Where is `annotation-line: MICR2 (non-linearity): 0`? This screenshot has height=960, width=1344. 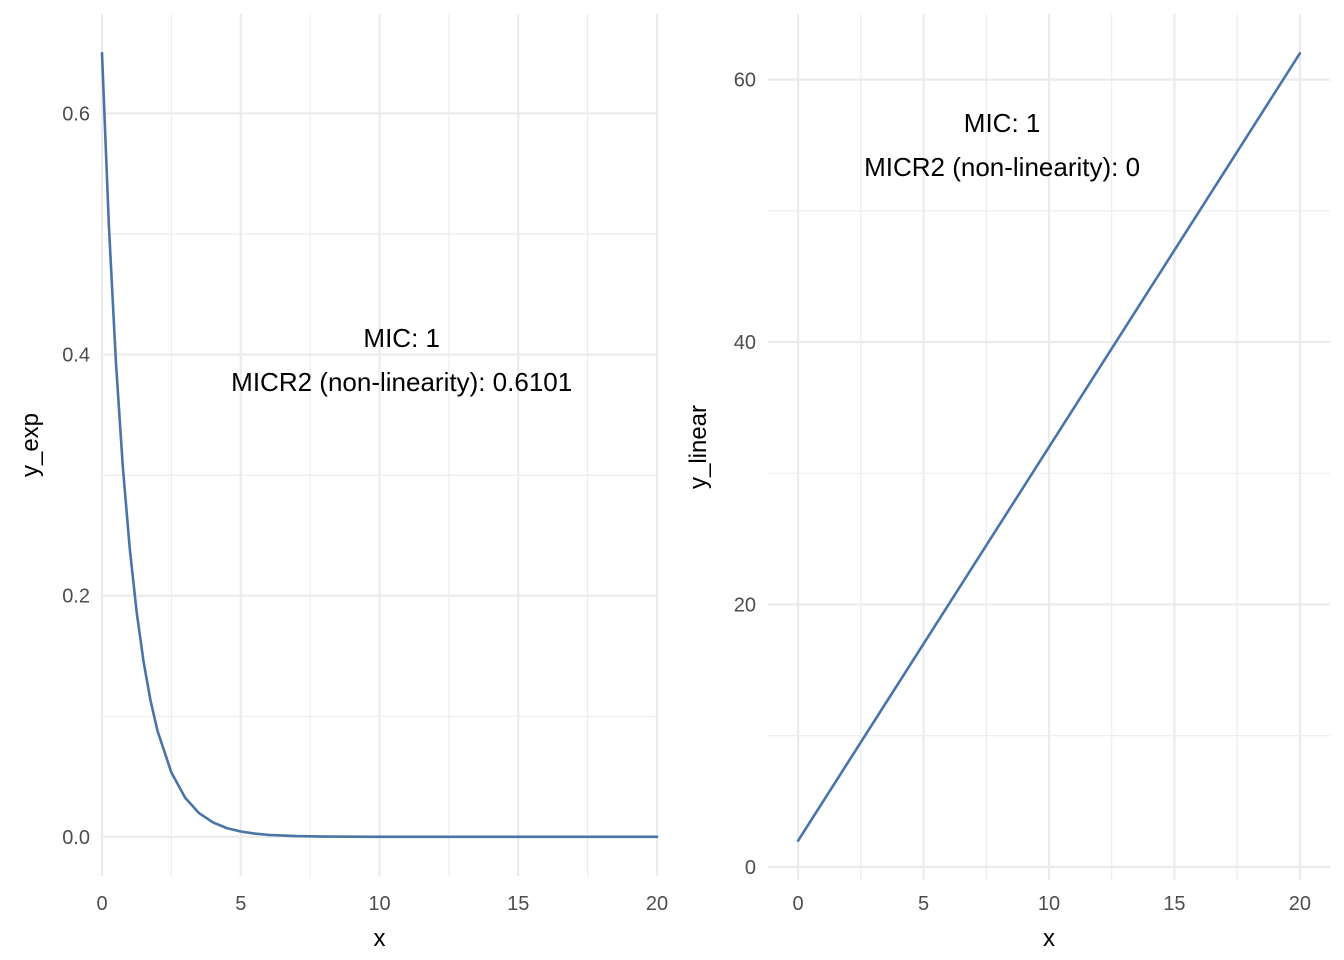 annotation-line: MICR2 (non-linearity): 0 is located at coordinates (1002, 167).